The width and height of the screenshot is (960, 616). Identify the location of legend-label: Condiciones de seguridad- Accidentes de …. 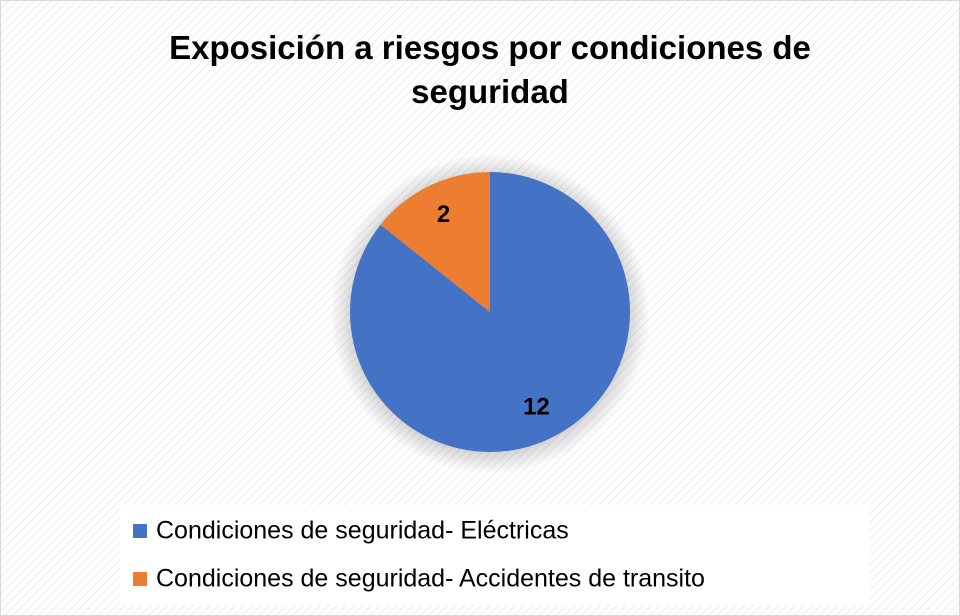
(430, 579).